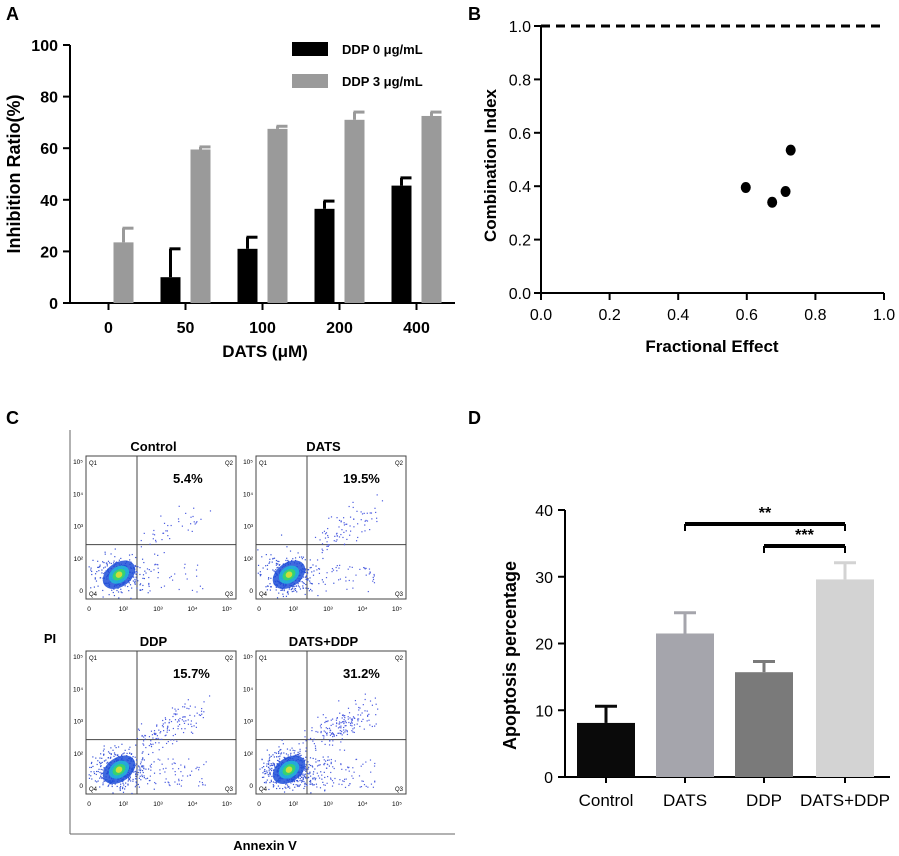 The height and width of the screenshot is (856, 899). Describe the element at coordinates (520, 134) in the screenshot. I see `panel-b-y-tick-label: 0.6` at that location.